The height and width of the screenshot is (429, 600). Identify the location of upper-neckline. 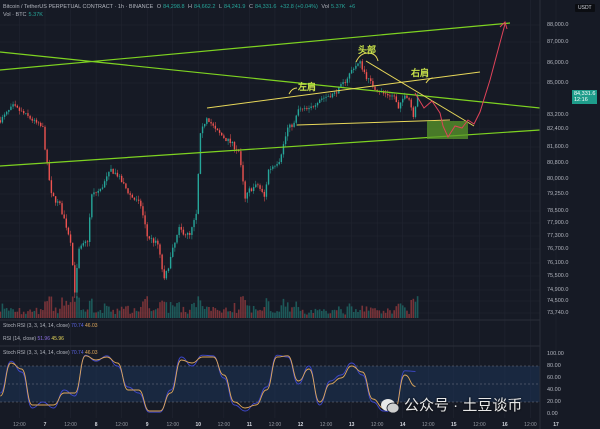
(343, 90).